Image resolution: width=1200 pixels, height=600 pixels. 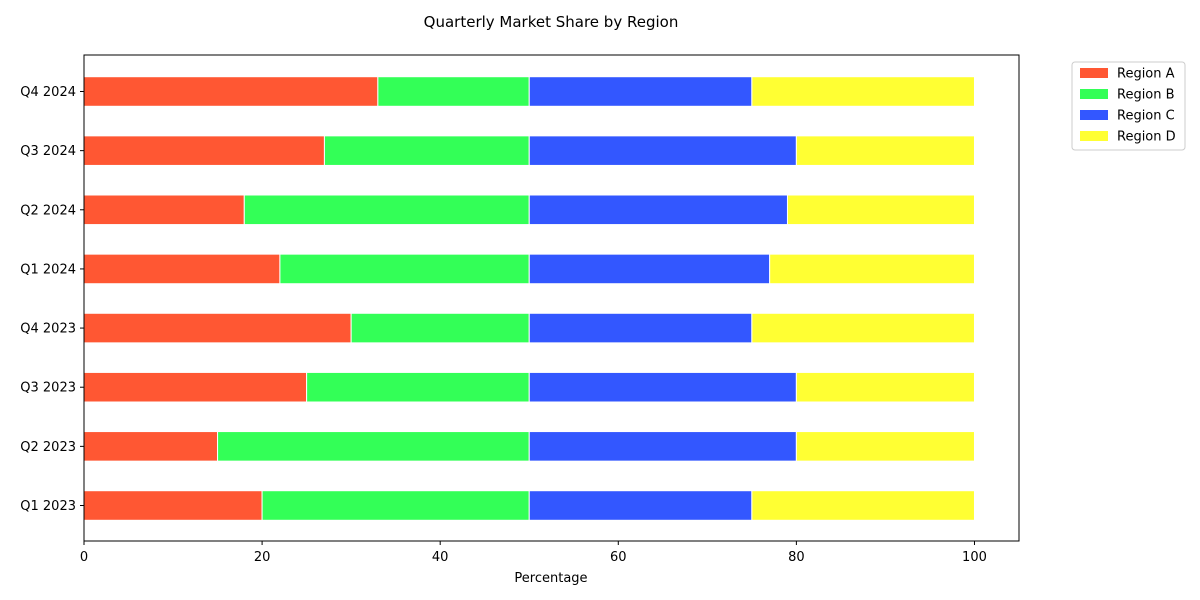 What do you see at coordinates (1146, 95) in the screenshot?
I see `legend-label: Region B` at bounding box center [1146, 95].